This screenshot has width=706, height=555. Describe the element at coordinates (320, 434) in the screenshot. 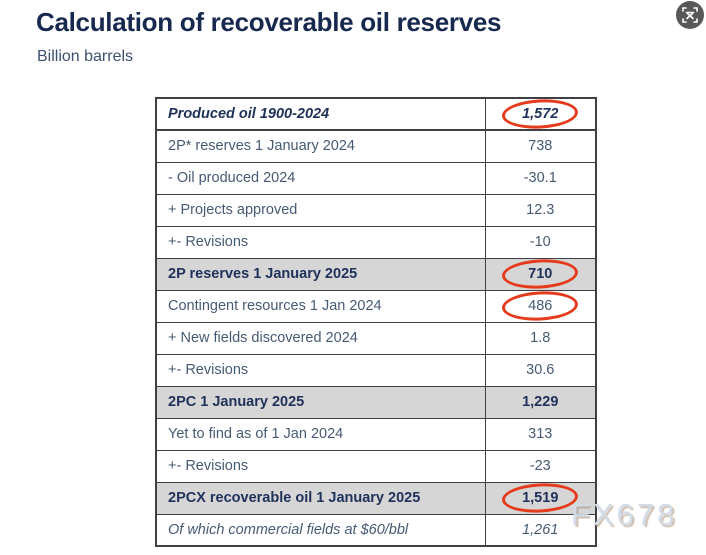

I see `row-label: Yet to find as of 1 Jan 2024` at that location.